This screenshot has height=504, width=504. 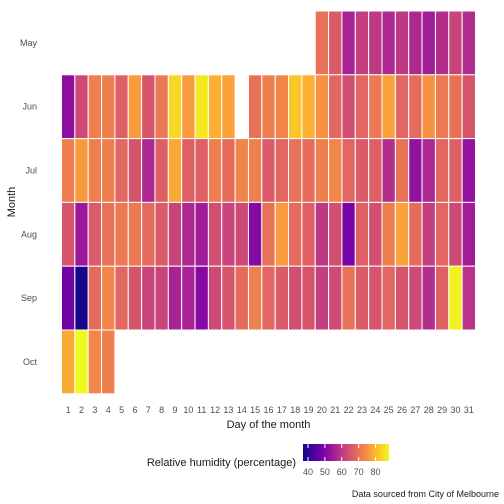 I want to click on x-tick-label: 25, so click(x=389, y=410).